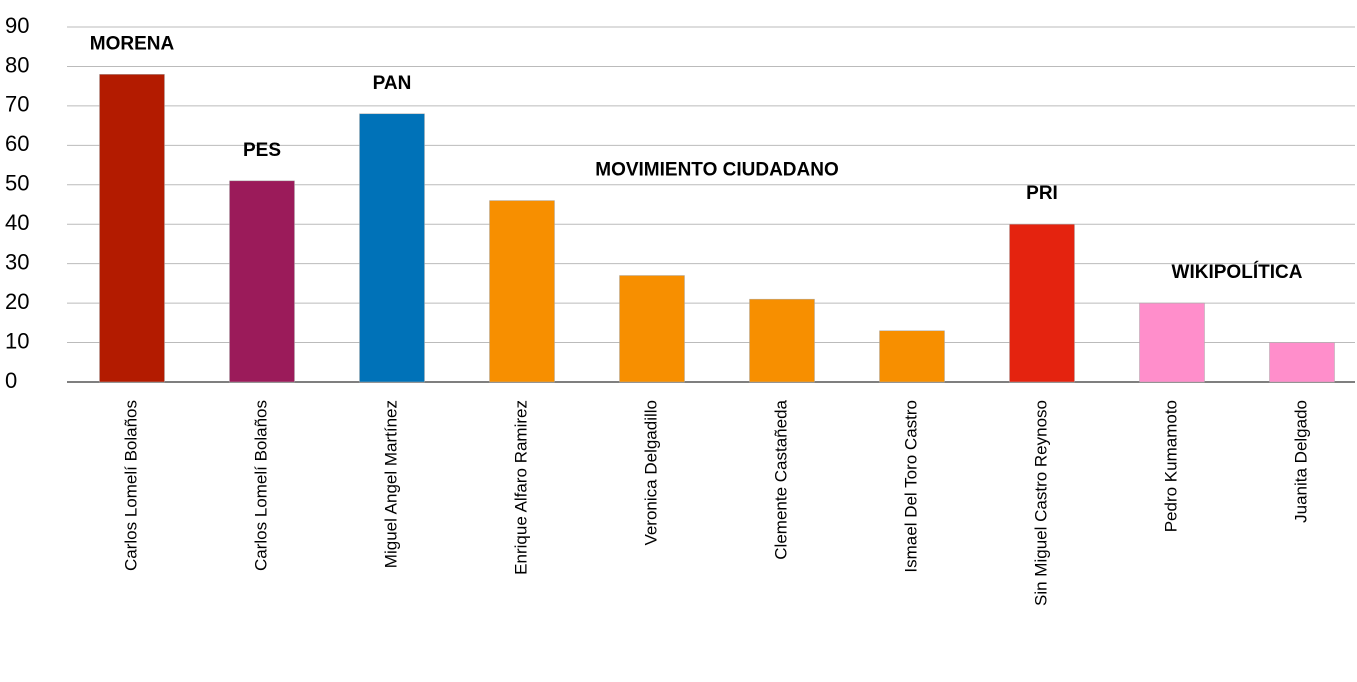  What do you see at coordinates (780, 479) in the screenshot?
I see `x-tick-label: Clemente Castañeda` at bounding box center [780, 479].